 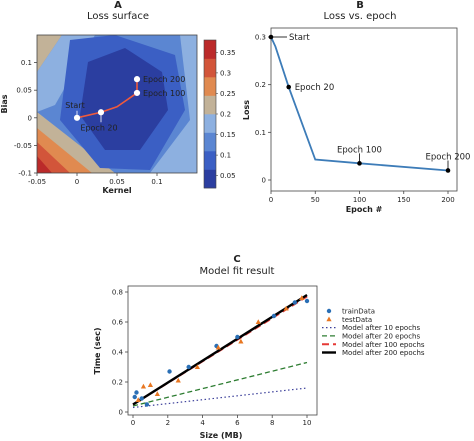 I want to click on colorbar-tick-label: 0.15, so click(x=228, y=135).